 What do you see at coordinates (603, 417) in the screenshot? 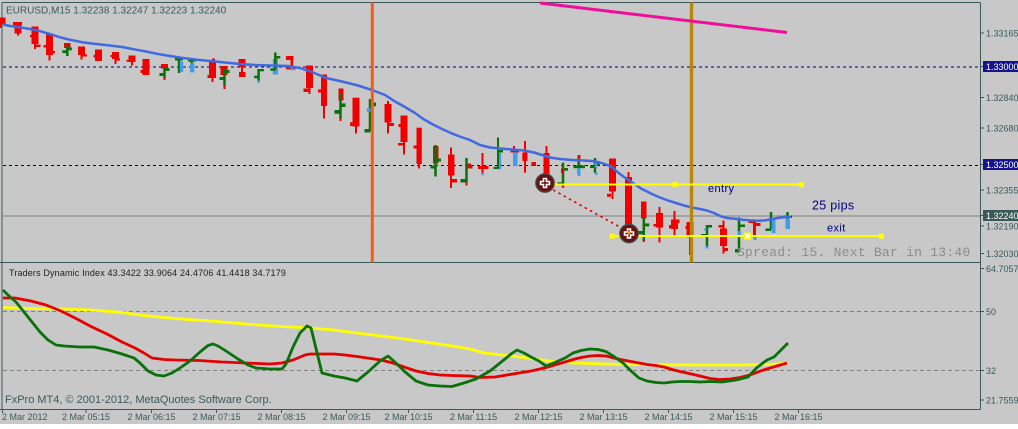
I see `svg-text: 2 Mar 13:15` at bounding box center [603, 417].